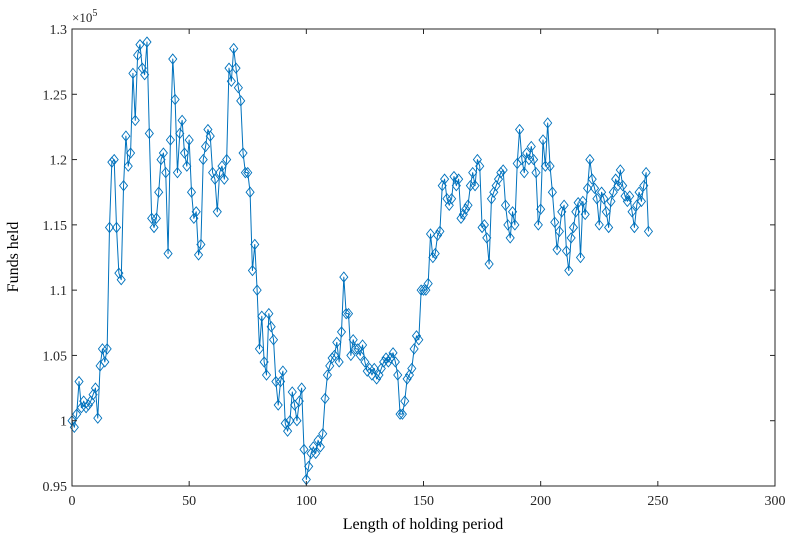 The image size is (791, 540). Describe the element at coordinates (13, 257) in the screenshot. I see `y-axis-label: Funds held` at that location.